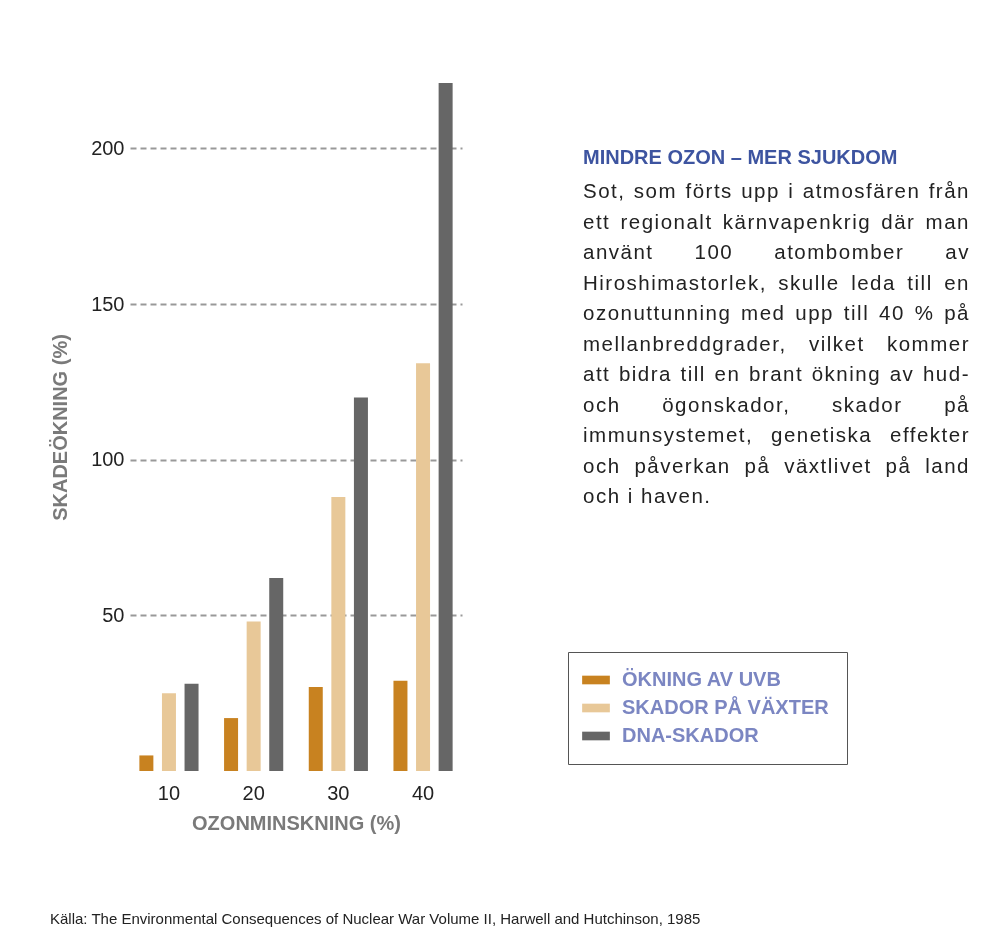  What do you see at coordinates (169, 792) in the screenshot?
I see `x-tick-label: 10` at bounding box center [169, 792].